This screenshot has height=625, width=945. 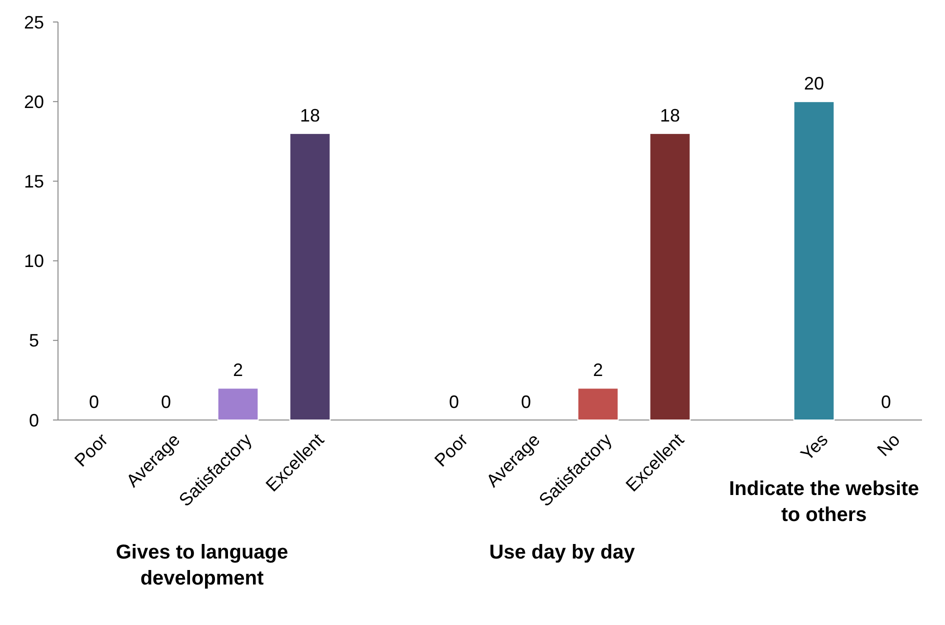 What do you see at coordinates (562, 552) in the screenshot?
I see `text: Use day by day` at bounding box center [562, 552].